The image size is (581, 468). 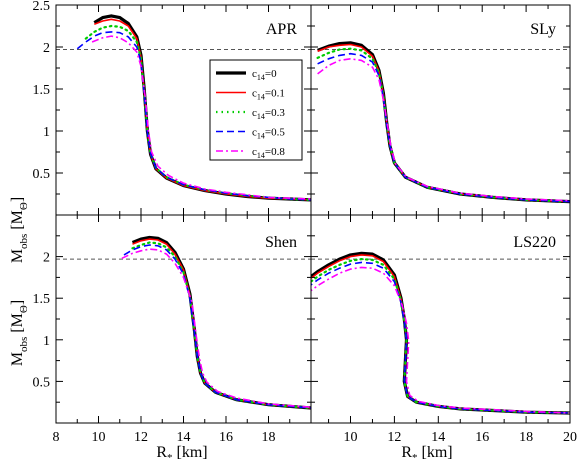 I want to click on panel-label: Shen, so click(x=281, y=242).